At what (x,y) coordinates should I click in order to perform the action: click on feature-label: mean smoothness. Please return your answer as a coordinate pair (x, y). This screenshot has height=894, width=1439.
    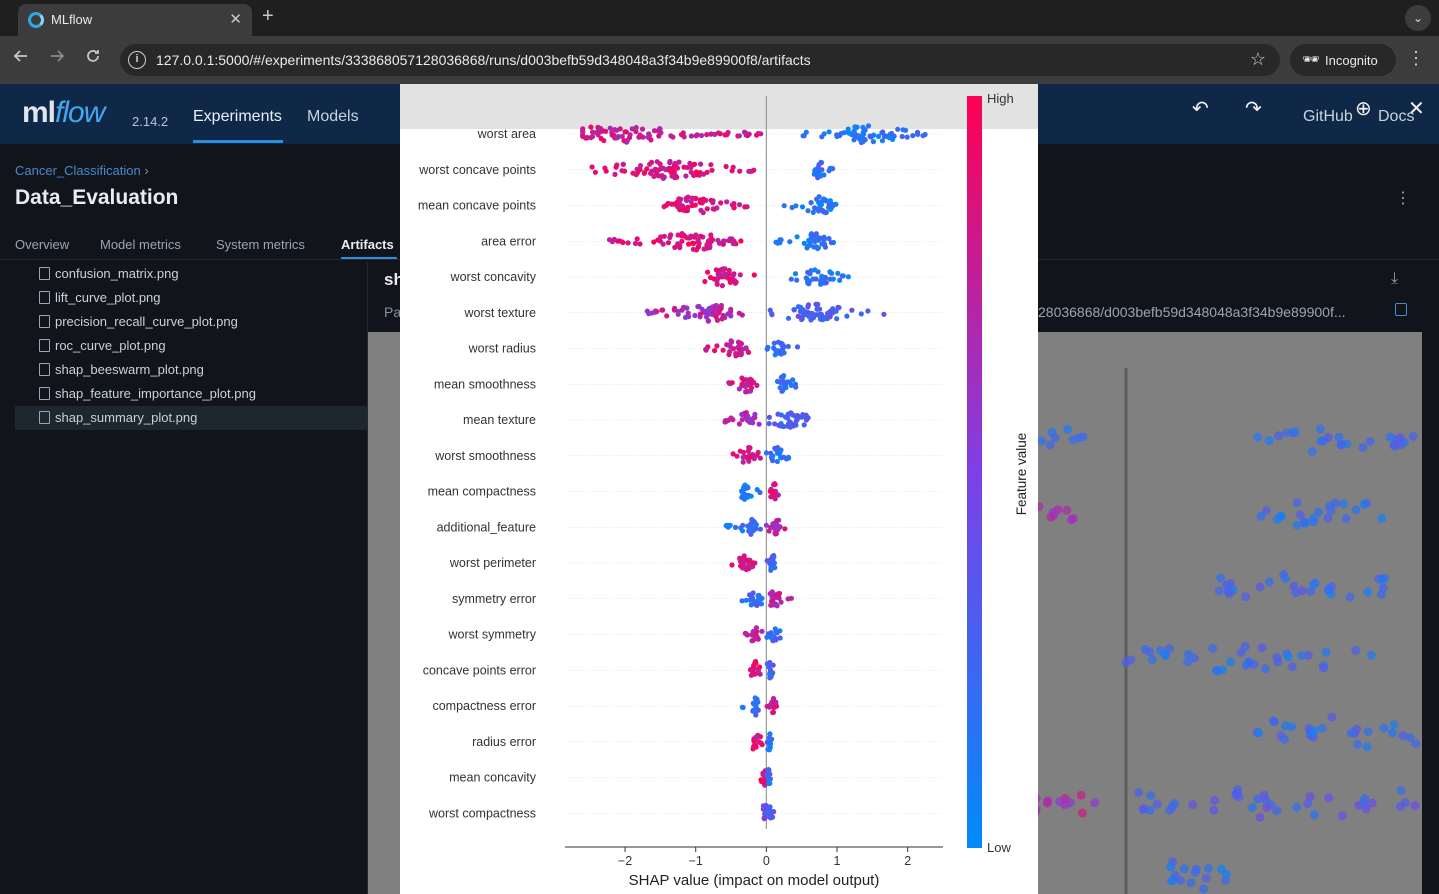
    Looking at the image, I should click on (485, 384).